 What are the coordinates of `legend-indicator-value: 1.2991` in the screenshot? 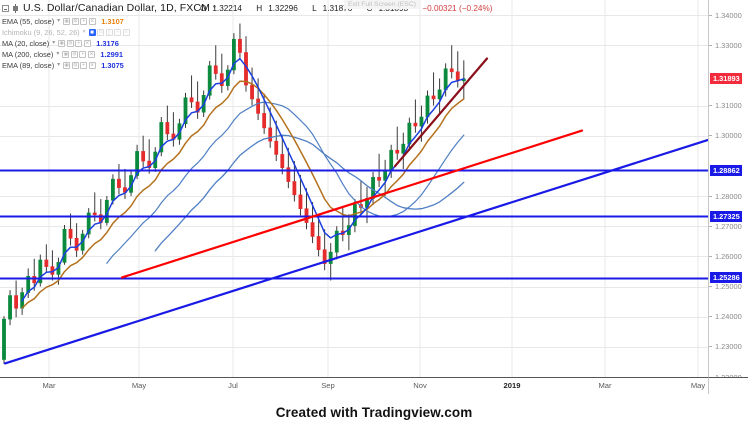 It's located at (111, 54).